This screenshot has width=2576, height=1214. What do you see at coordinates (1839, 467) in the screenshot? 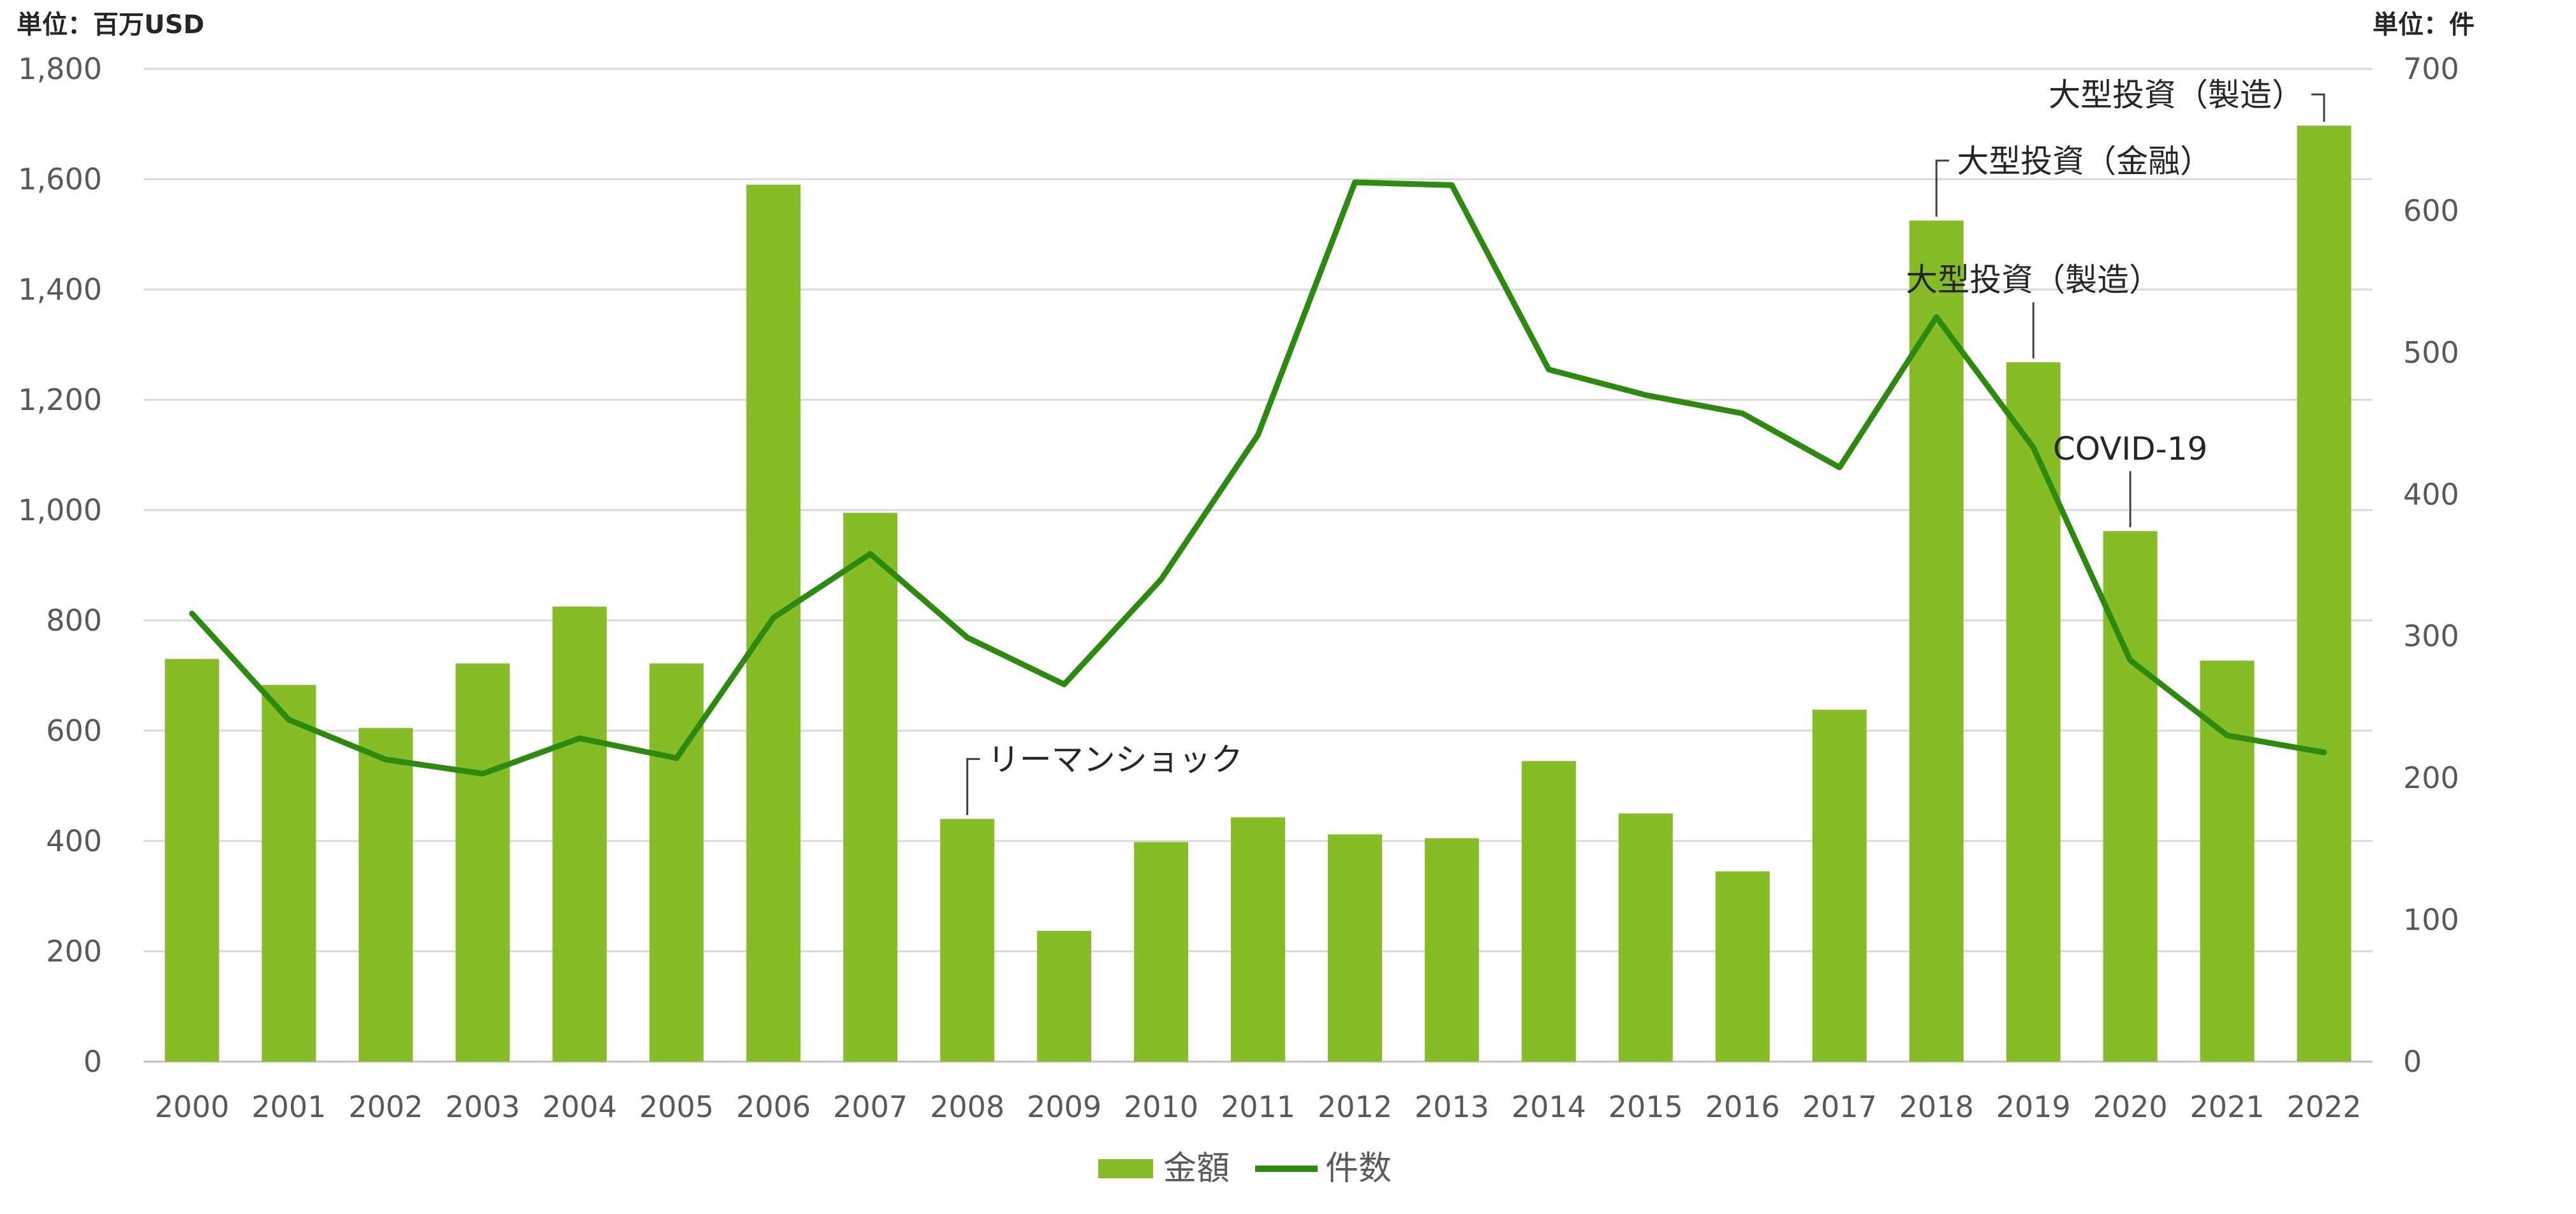
I see `line-point-2017` at bounding box center [1839, 467].